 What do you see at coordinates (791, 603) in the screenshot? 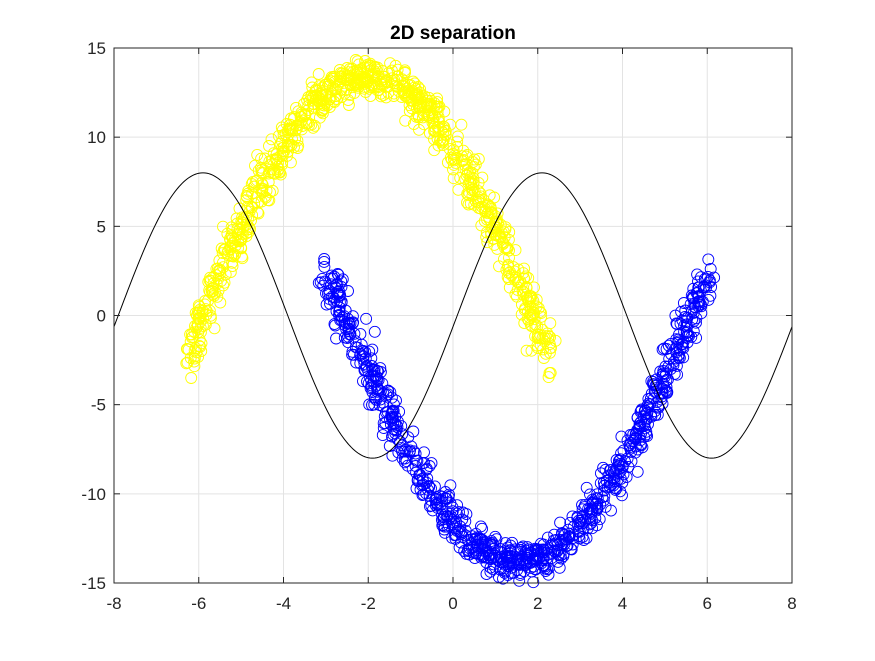
I see `x-tick-label: 8` at bounding box center [791, 603].